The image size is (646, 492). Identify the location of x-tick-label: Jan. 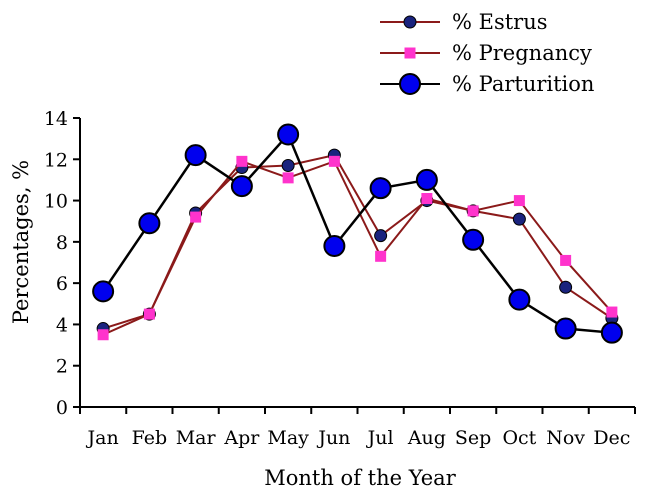
(102, 438).